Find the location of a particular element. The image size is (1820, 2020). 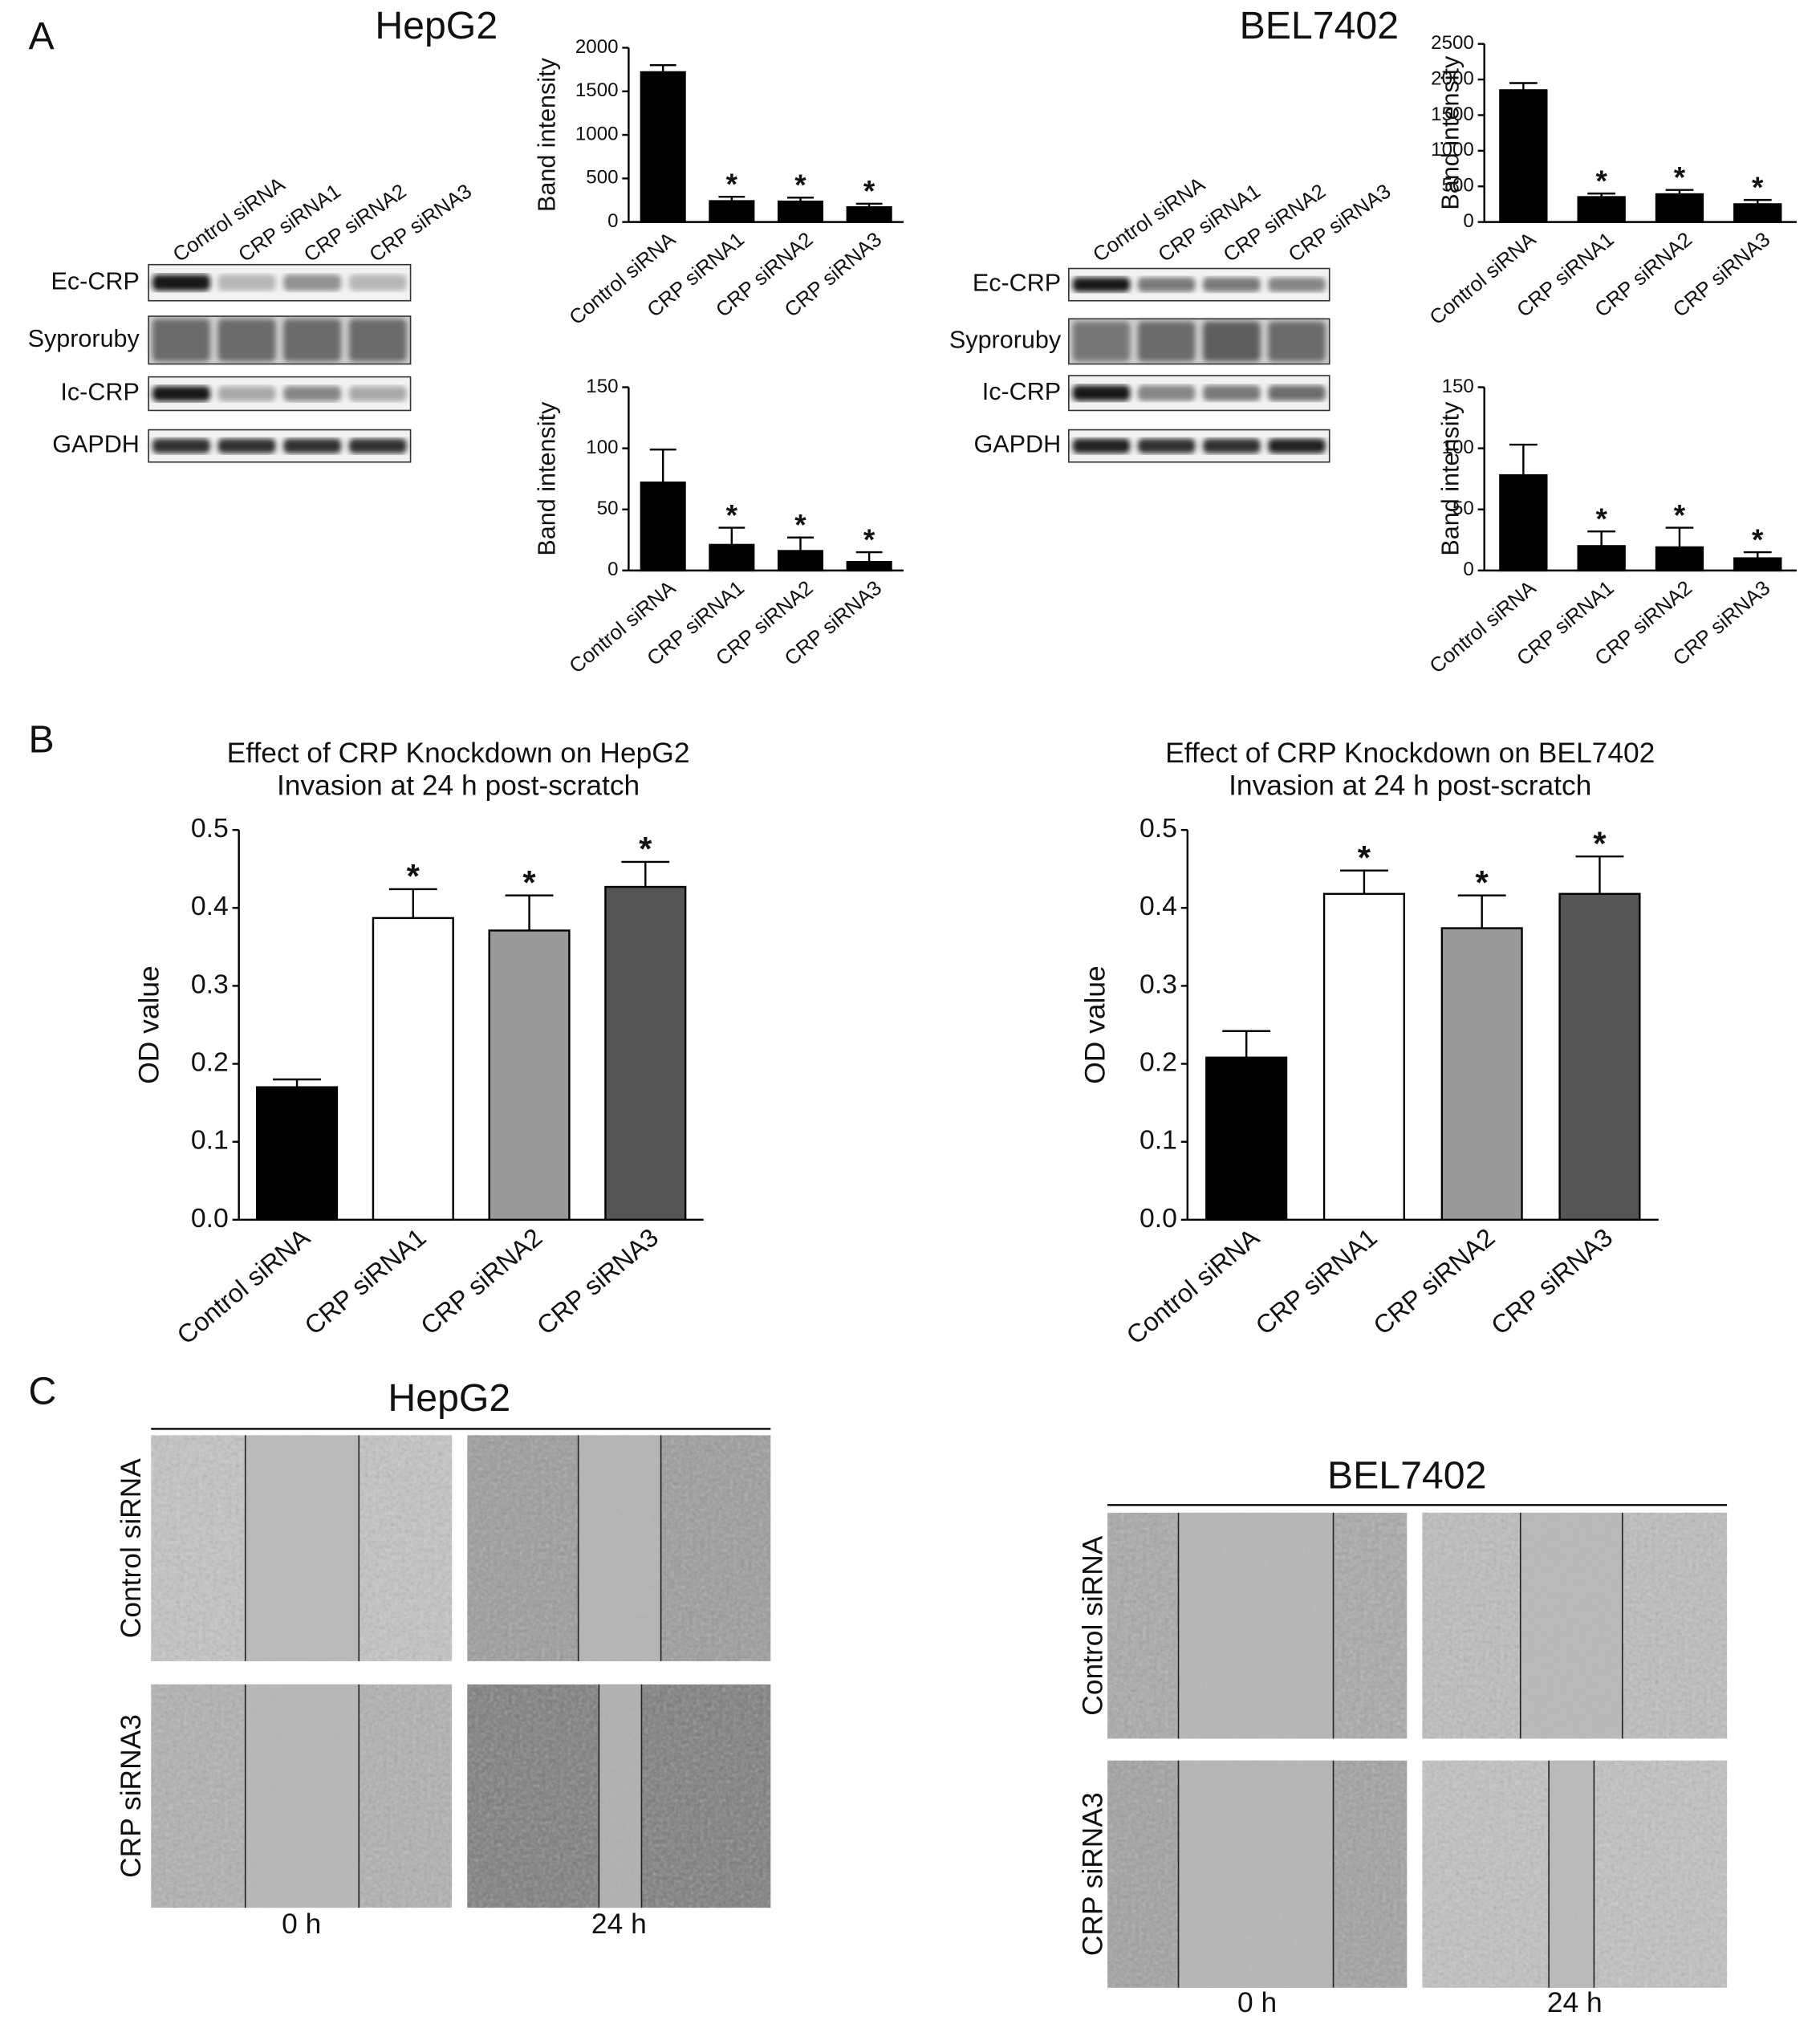

blot-row-label: Syproruby is located at coordinates (84, 338).